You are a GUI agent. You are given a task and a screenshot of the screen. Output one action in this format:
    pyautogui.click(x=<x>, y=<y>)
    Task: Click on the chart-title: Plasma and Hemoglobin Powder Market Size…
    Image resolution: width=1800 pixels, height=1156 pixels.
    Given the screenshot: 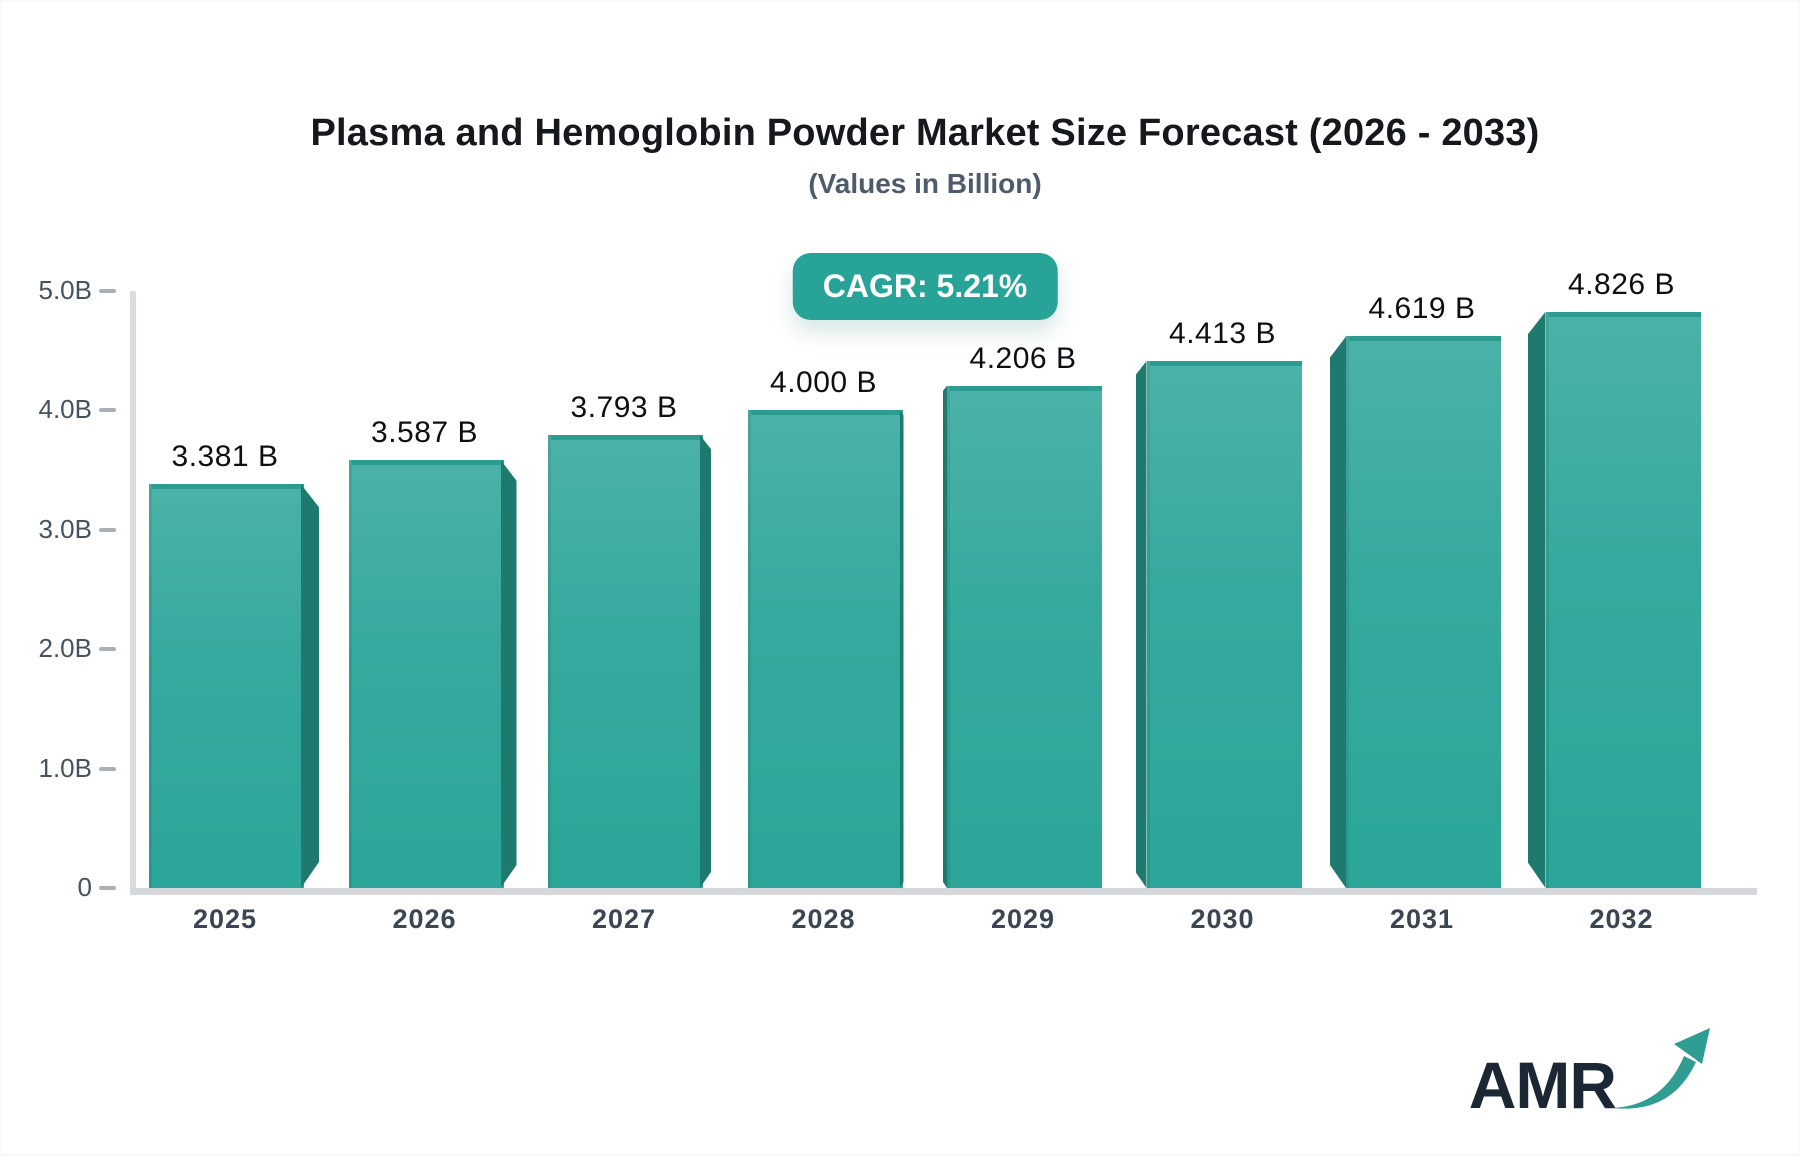 What is the action you would take?
    pyautogui.click(x=925, y=133)
    